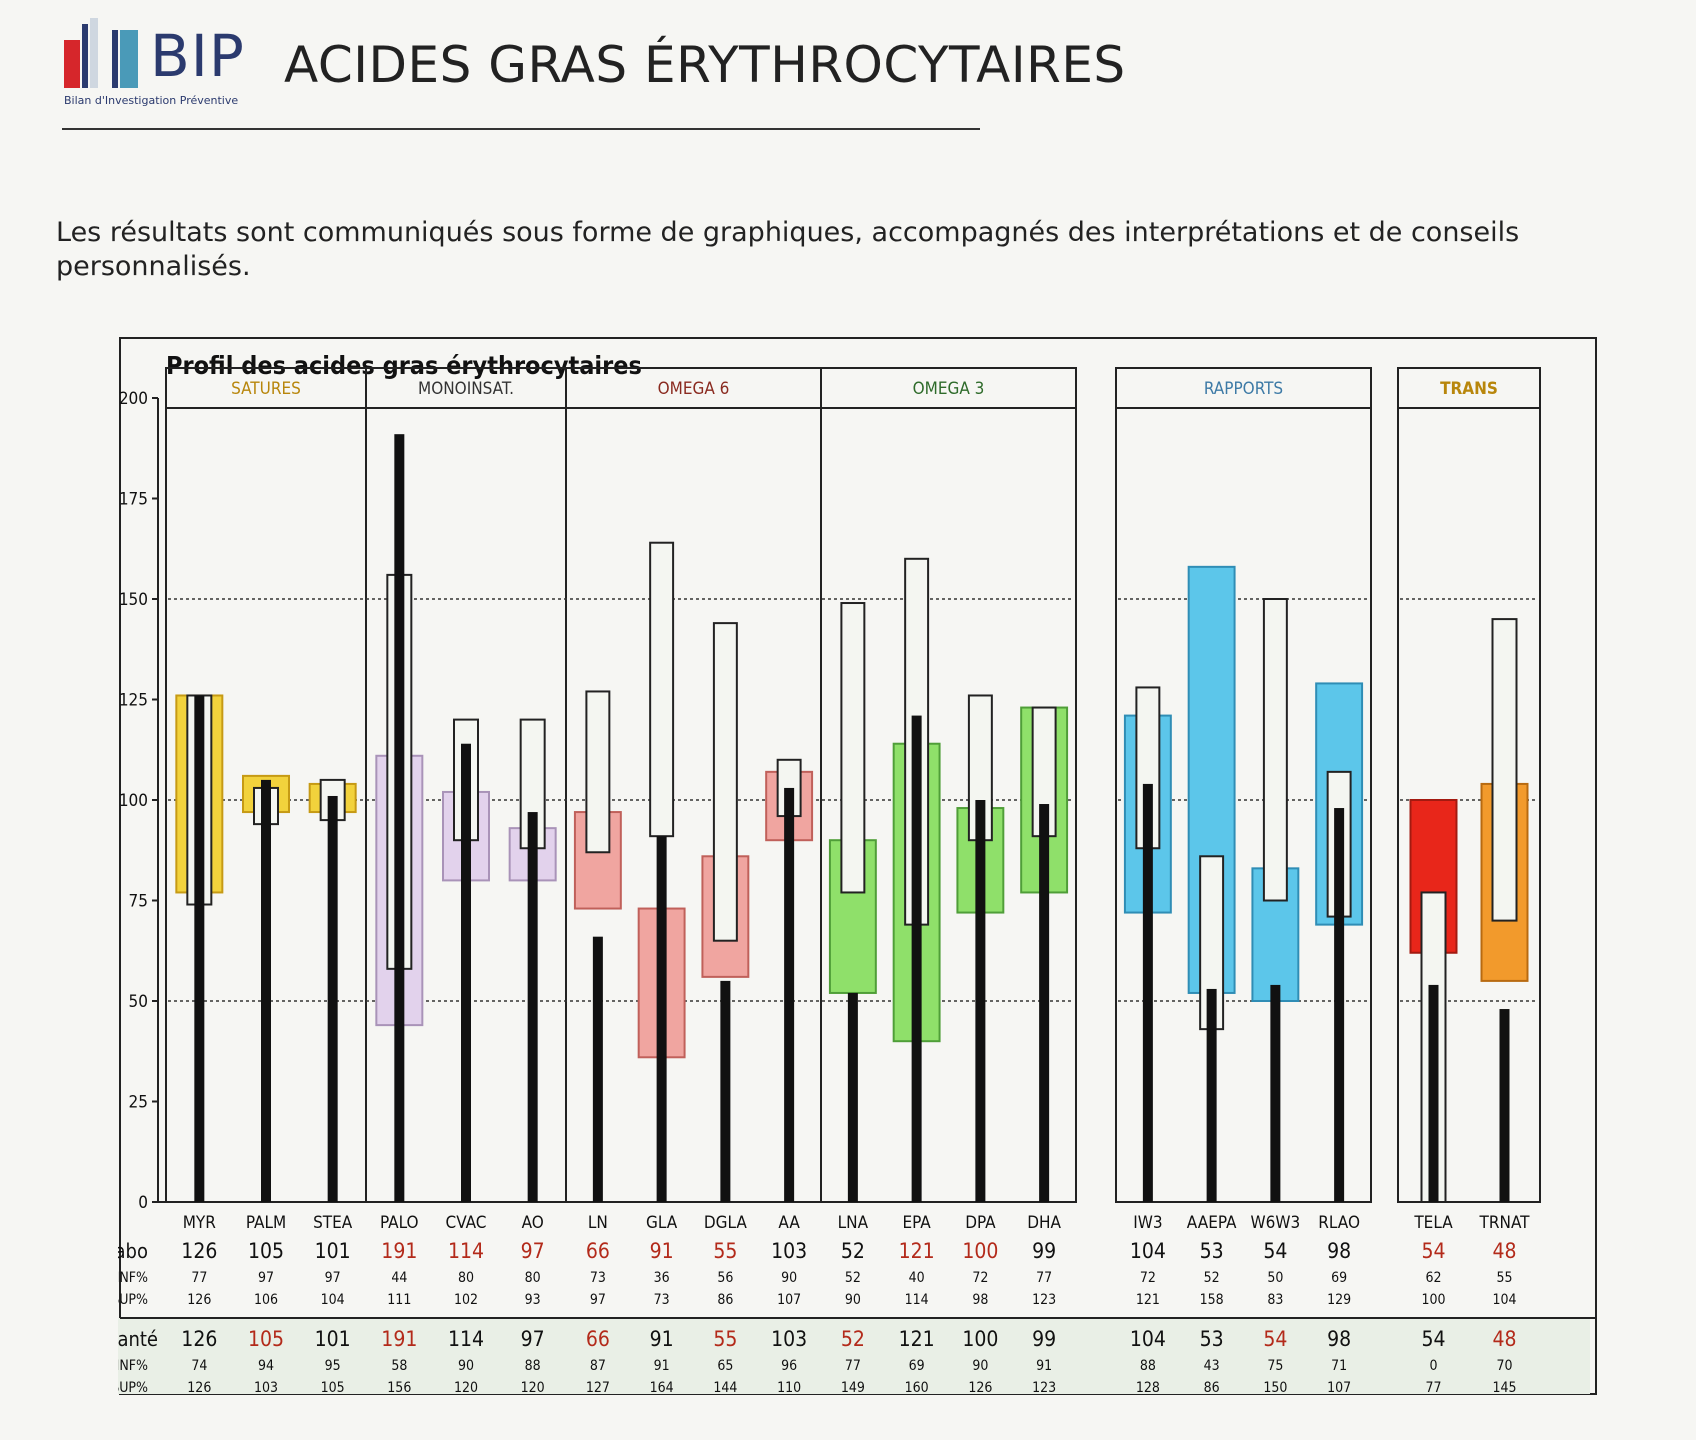 The width and height of the screenshot is (1696, 1440). Describe the element at coordinates (917, 1366) in the screenshot. I see `sante-inf-value: 69` at that location.